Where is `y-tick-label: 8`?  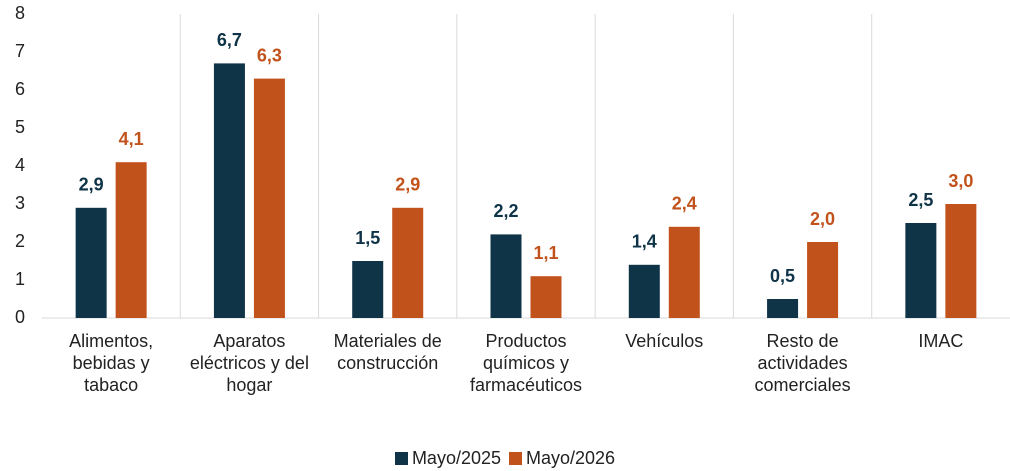 y-tick-label: 8 is located at coordinates (20, 13).